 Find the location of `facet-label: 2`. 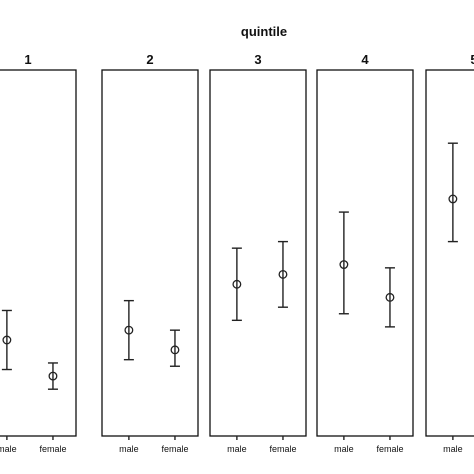

facet-label: 2 is located at coordinates (149, 59).